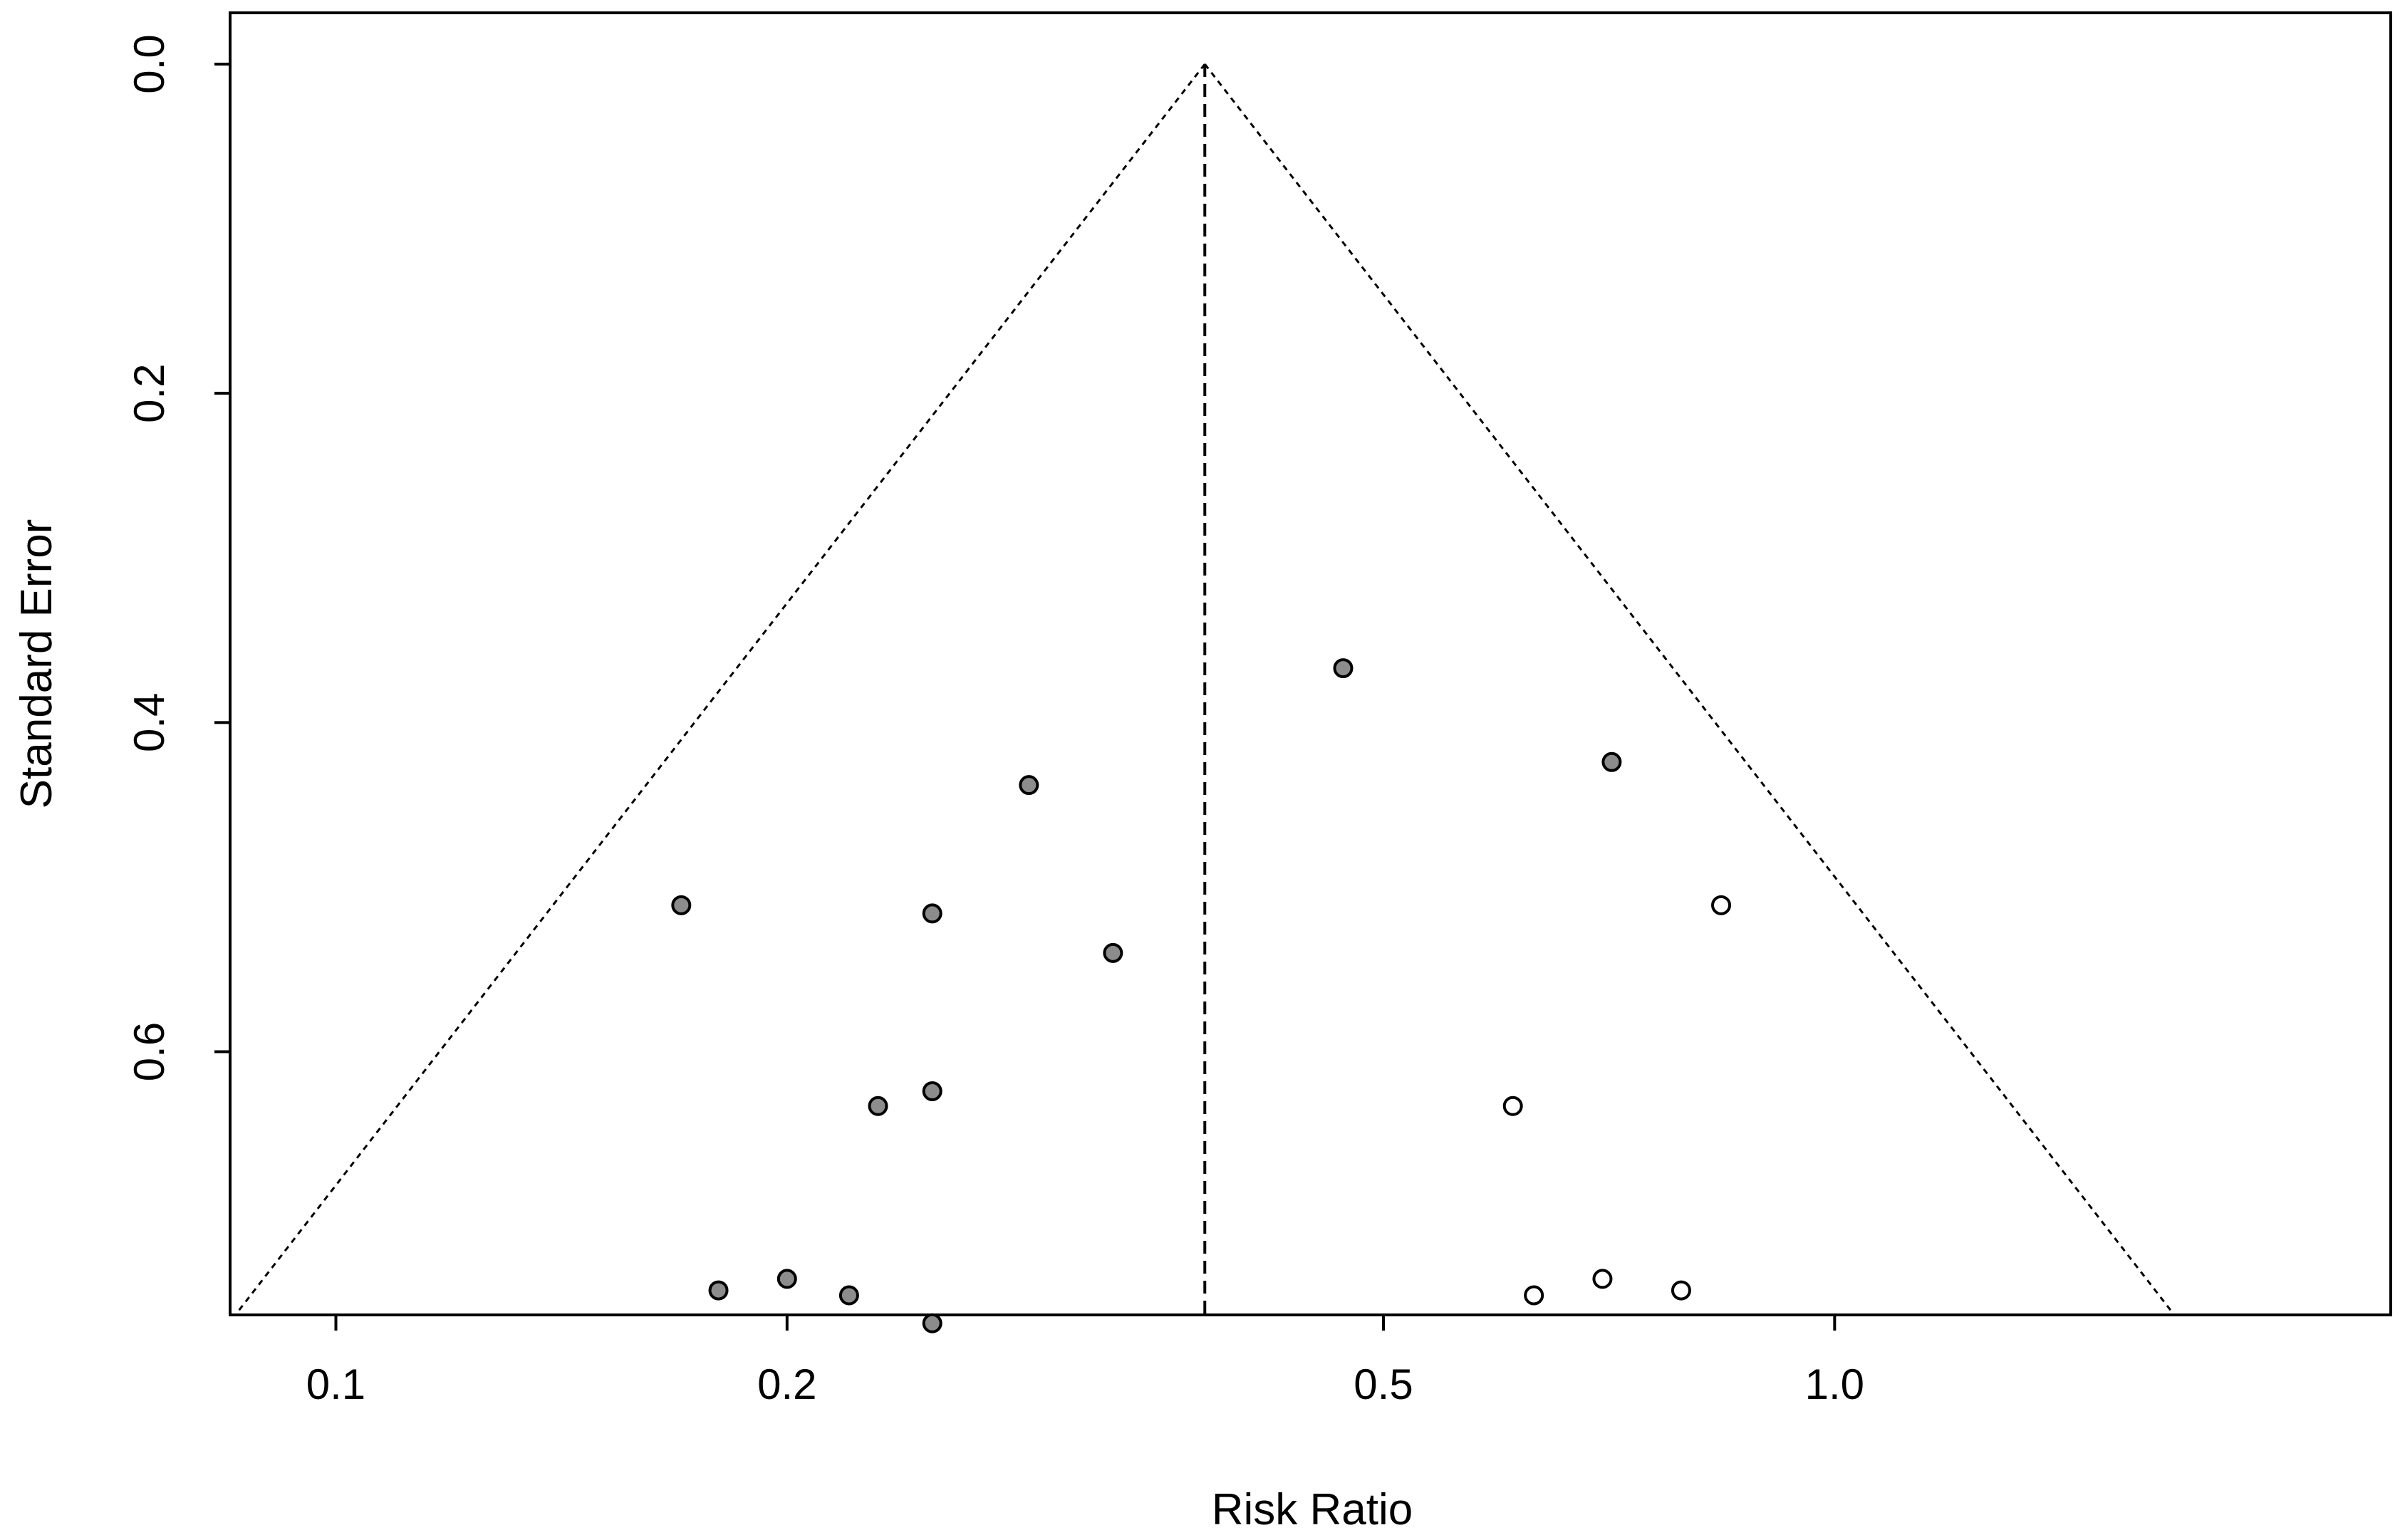 Image resolution: width=2405 pixels, height=1540 pixels. I want to click on x-tick-label-0.5: 0.5, so click(1383, 1384).